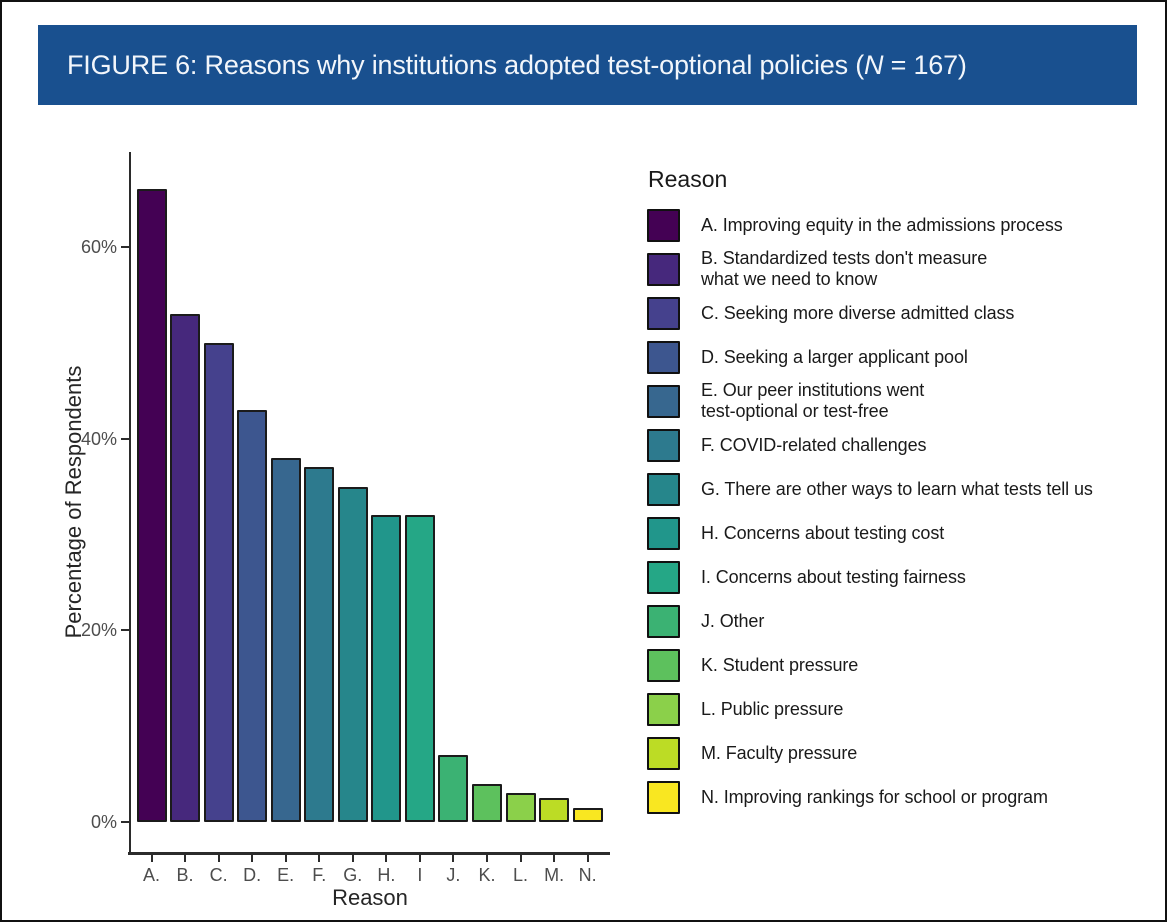  Describe the element at coordinates (252, 875) in the screenshot. I see `x-tick-label-D: D.` at that location.